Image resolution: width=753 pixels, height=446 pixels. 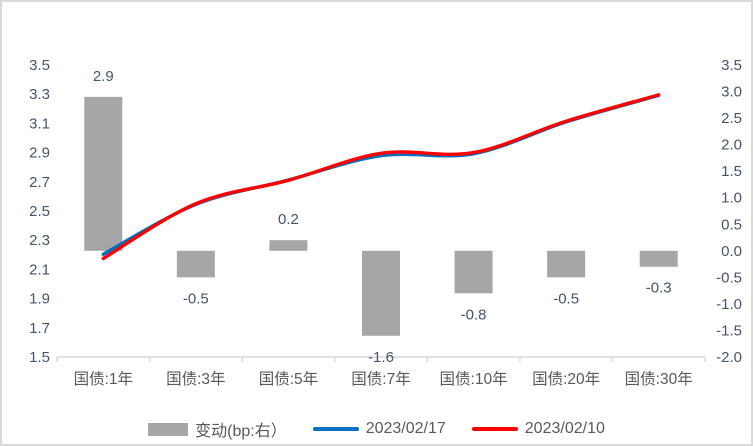 I want to click on y-axis-tick-right: 1.0, so click(x=731, y=198).